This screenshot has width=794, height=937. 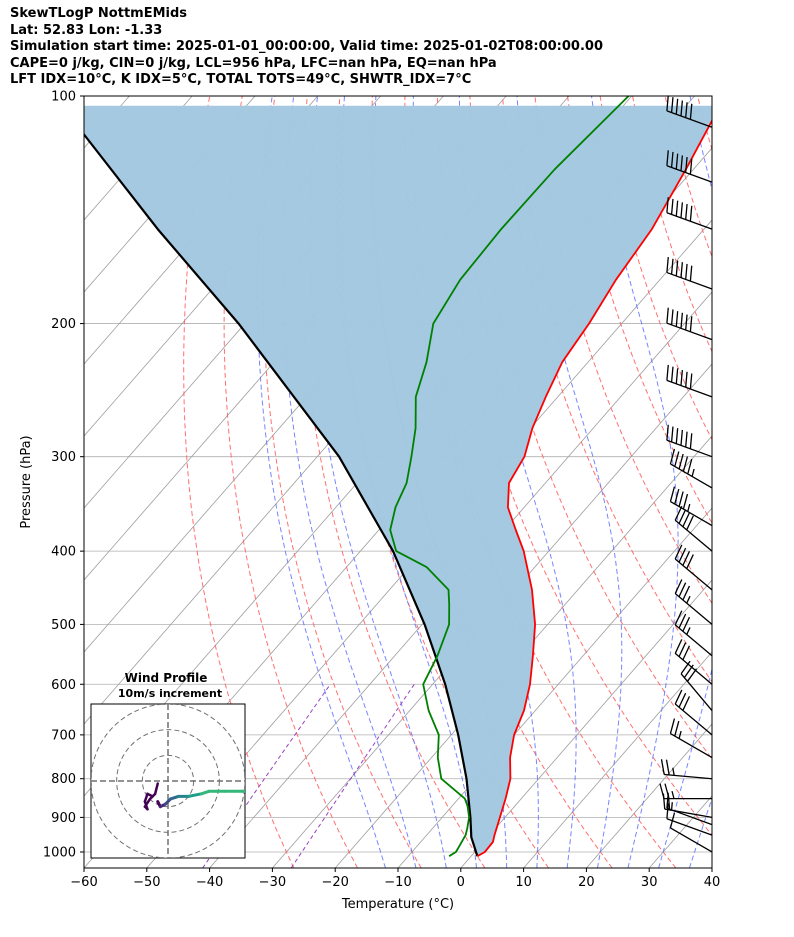 What do you see at coordinates (397, 904) in the screenshot?
I see `x-axis-label: Temperature (°C)` at bounding box center [397, 904].